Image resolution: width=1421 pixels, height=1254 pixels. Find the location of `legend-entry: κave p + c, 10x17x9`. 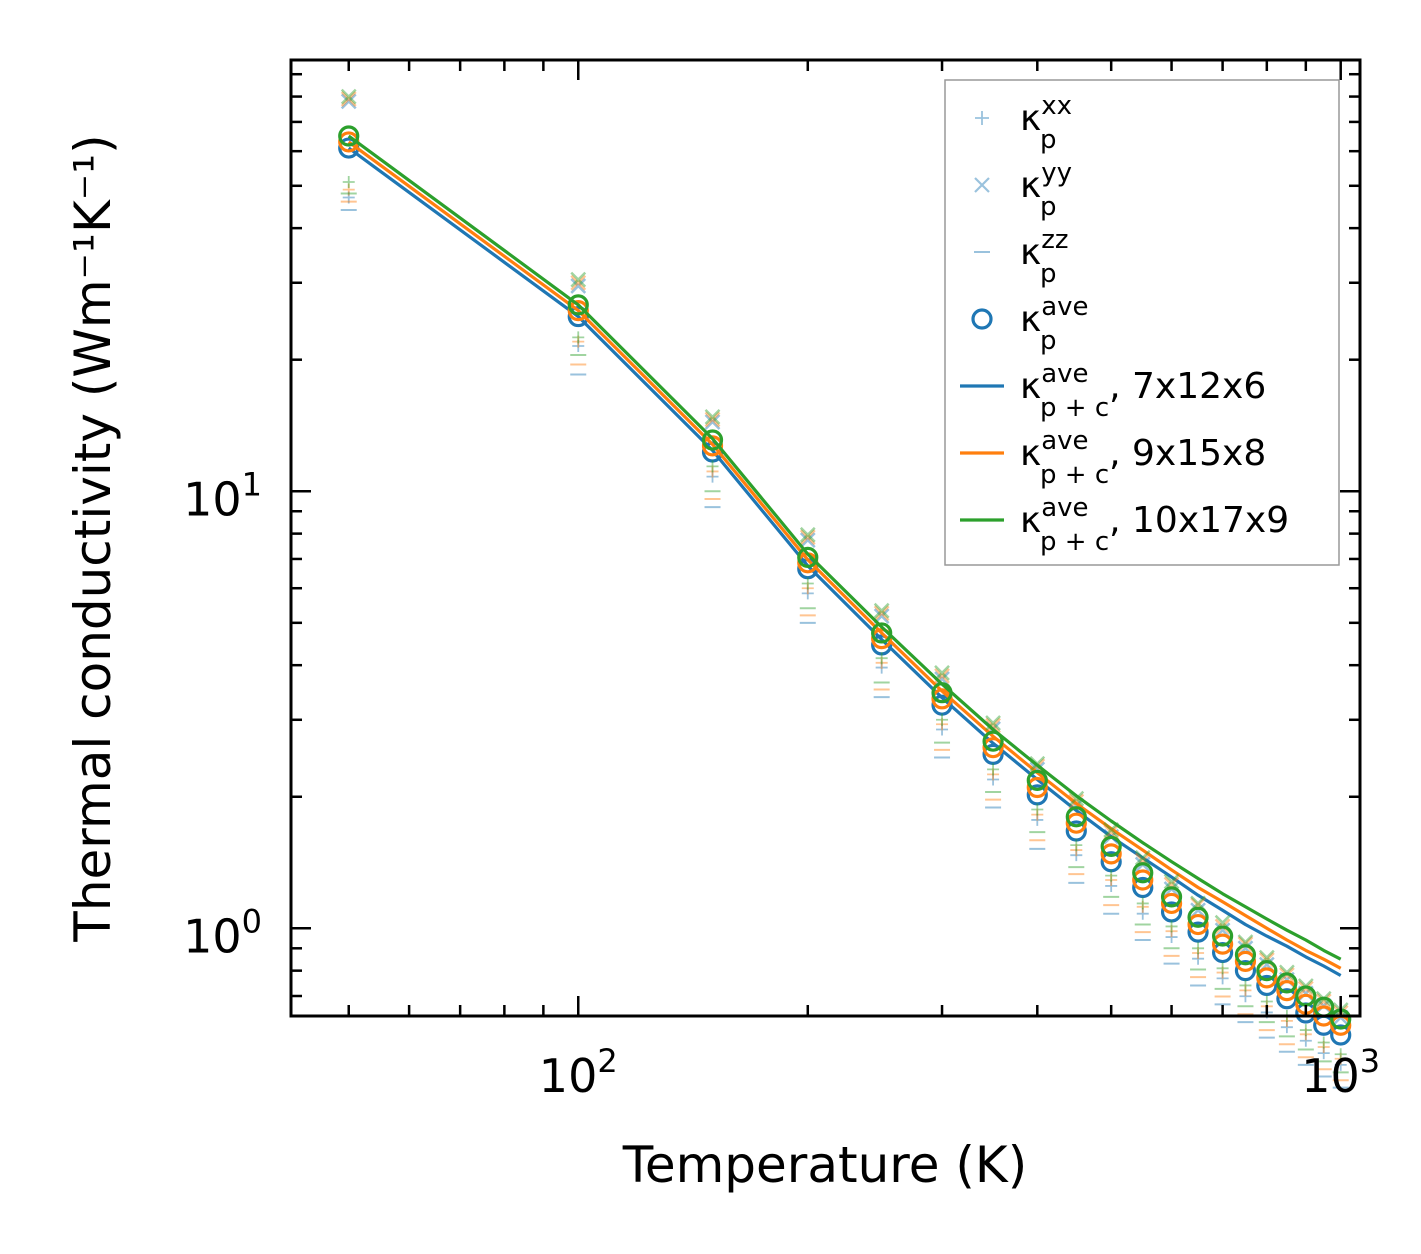

legend-entry: κave p + c, 10x17x9 is located at coordinates (1124, 525).